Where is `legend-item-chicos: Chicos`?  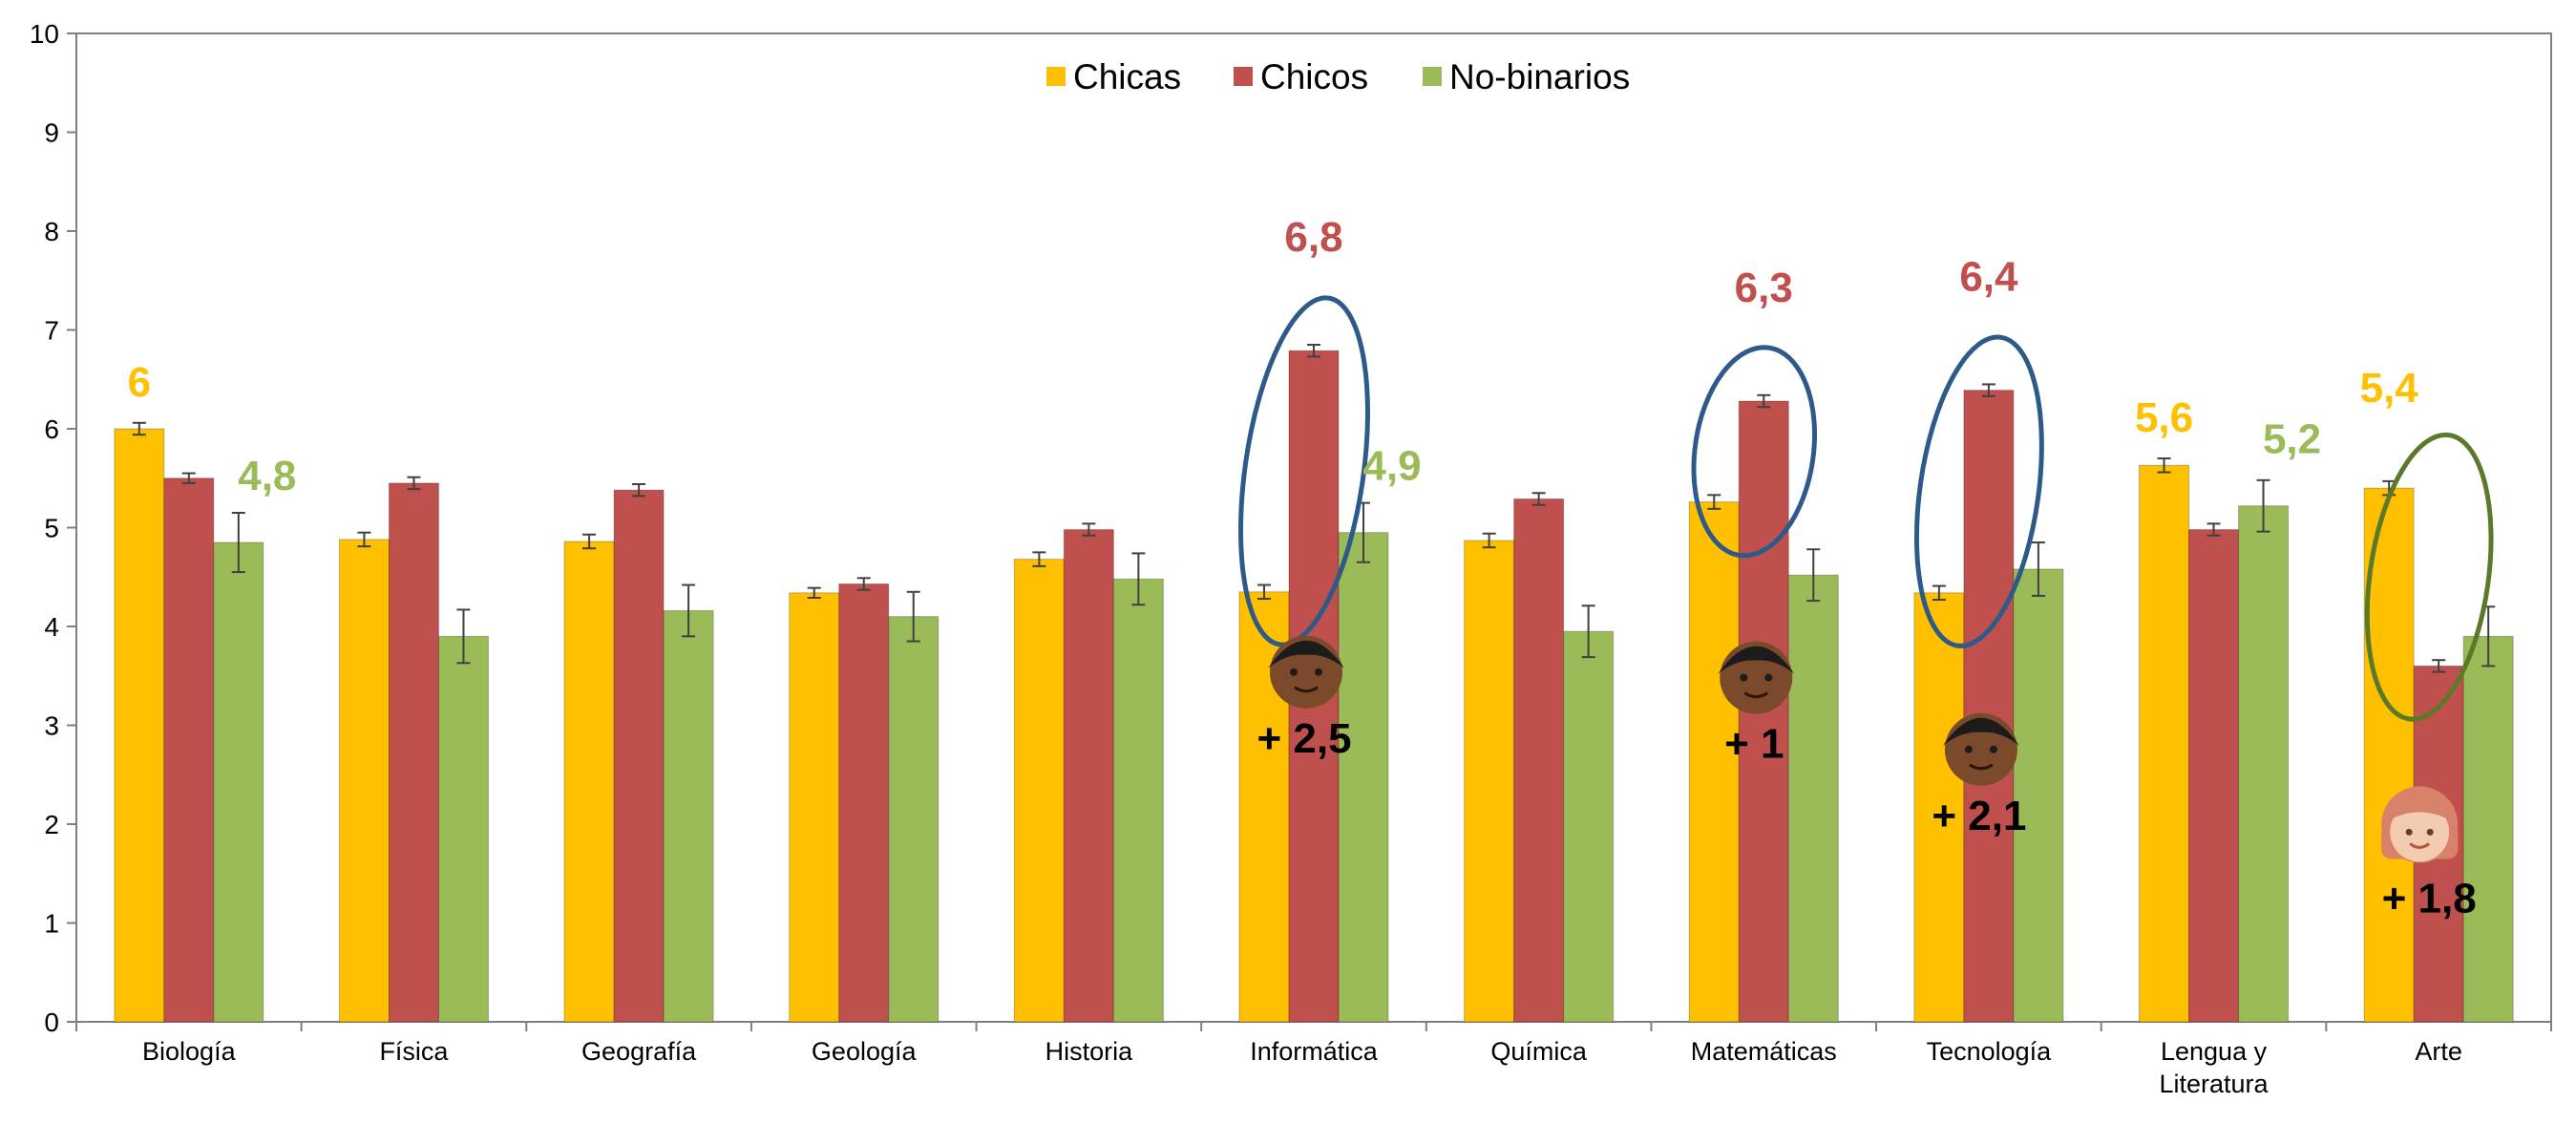
legend-item-chicos: Chicos is located at coordinates (1301, 76).